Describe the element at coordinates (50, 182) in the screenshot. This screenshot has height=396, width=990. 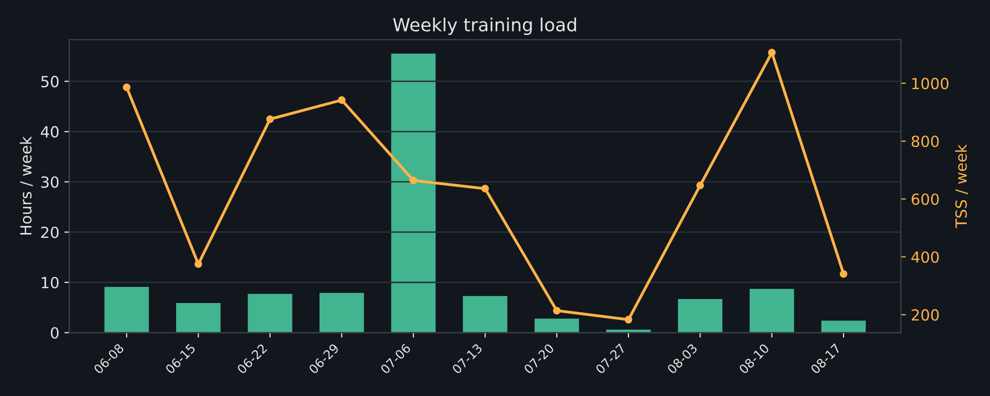
I see `y-tick-label: 30` at that location.